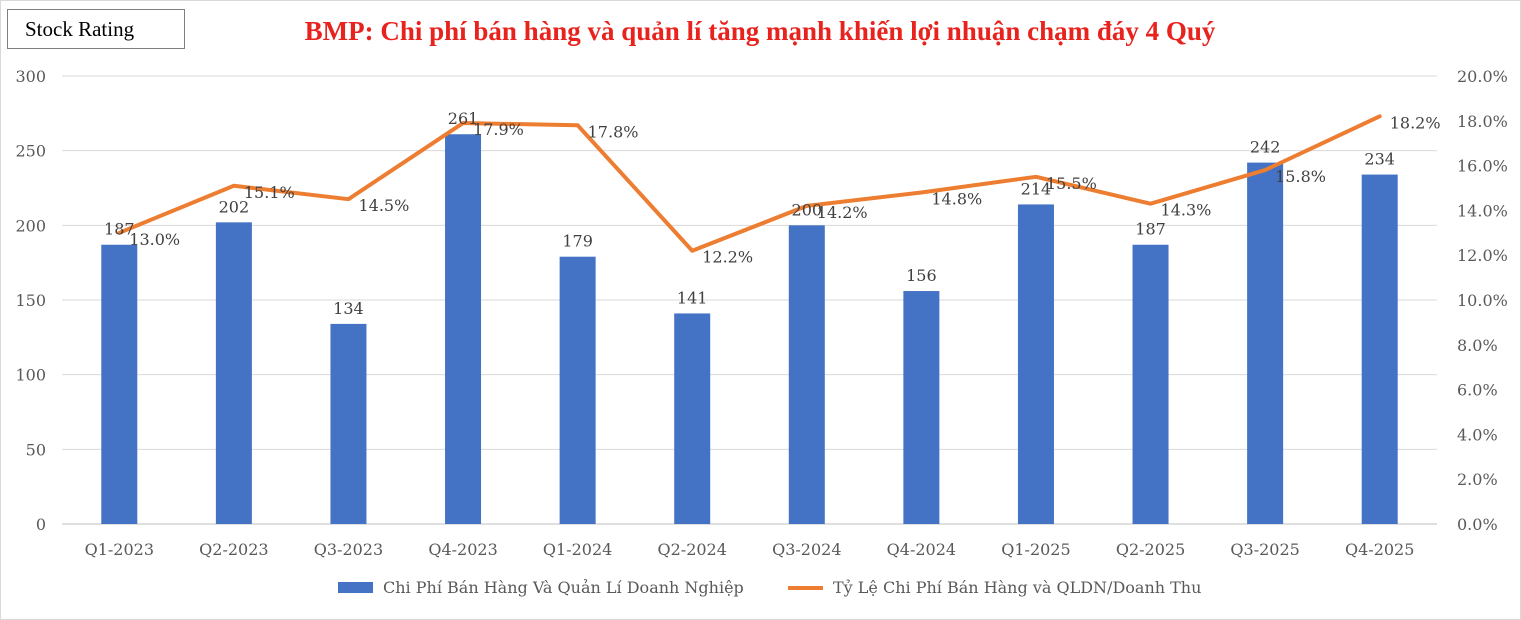 This screenshot has width=1521, height=620. Describe the element at coordinates (727, 257) in the screenshot. I see `line-data-label: 12.2%` at that location.